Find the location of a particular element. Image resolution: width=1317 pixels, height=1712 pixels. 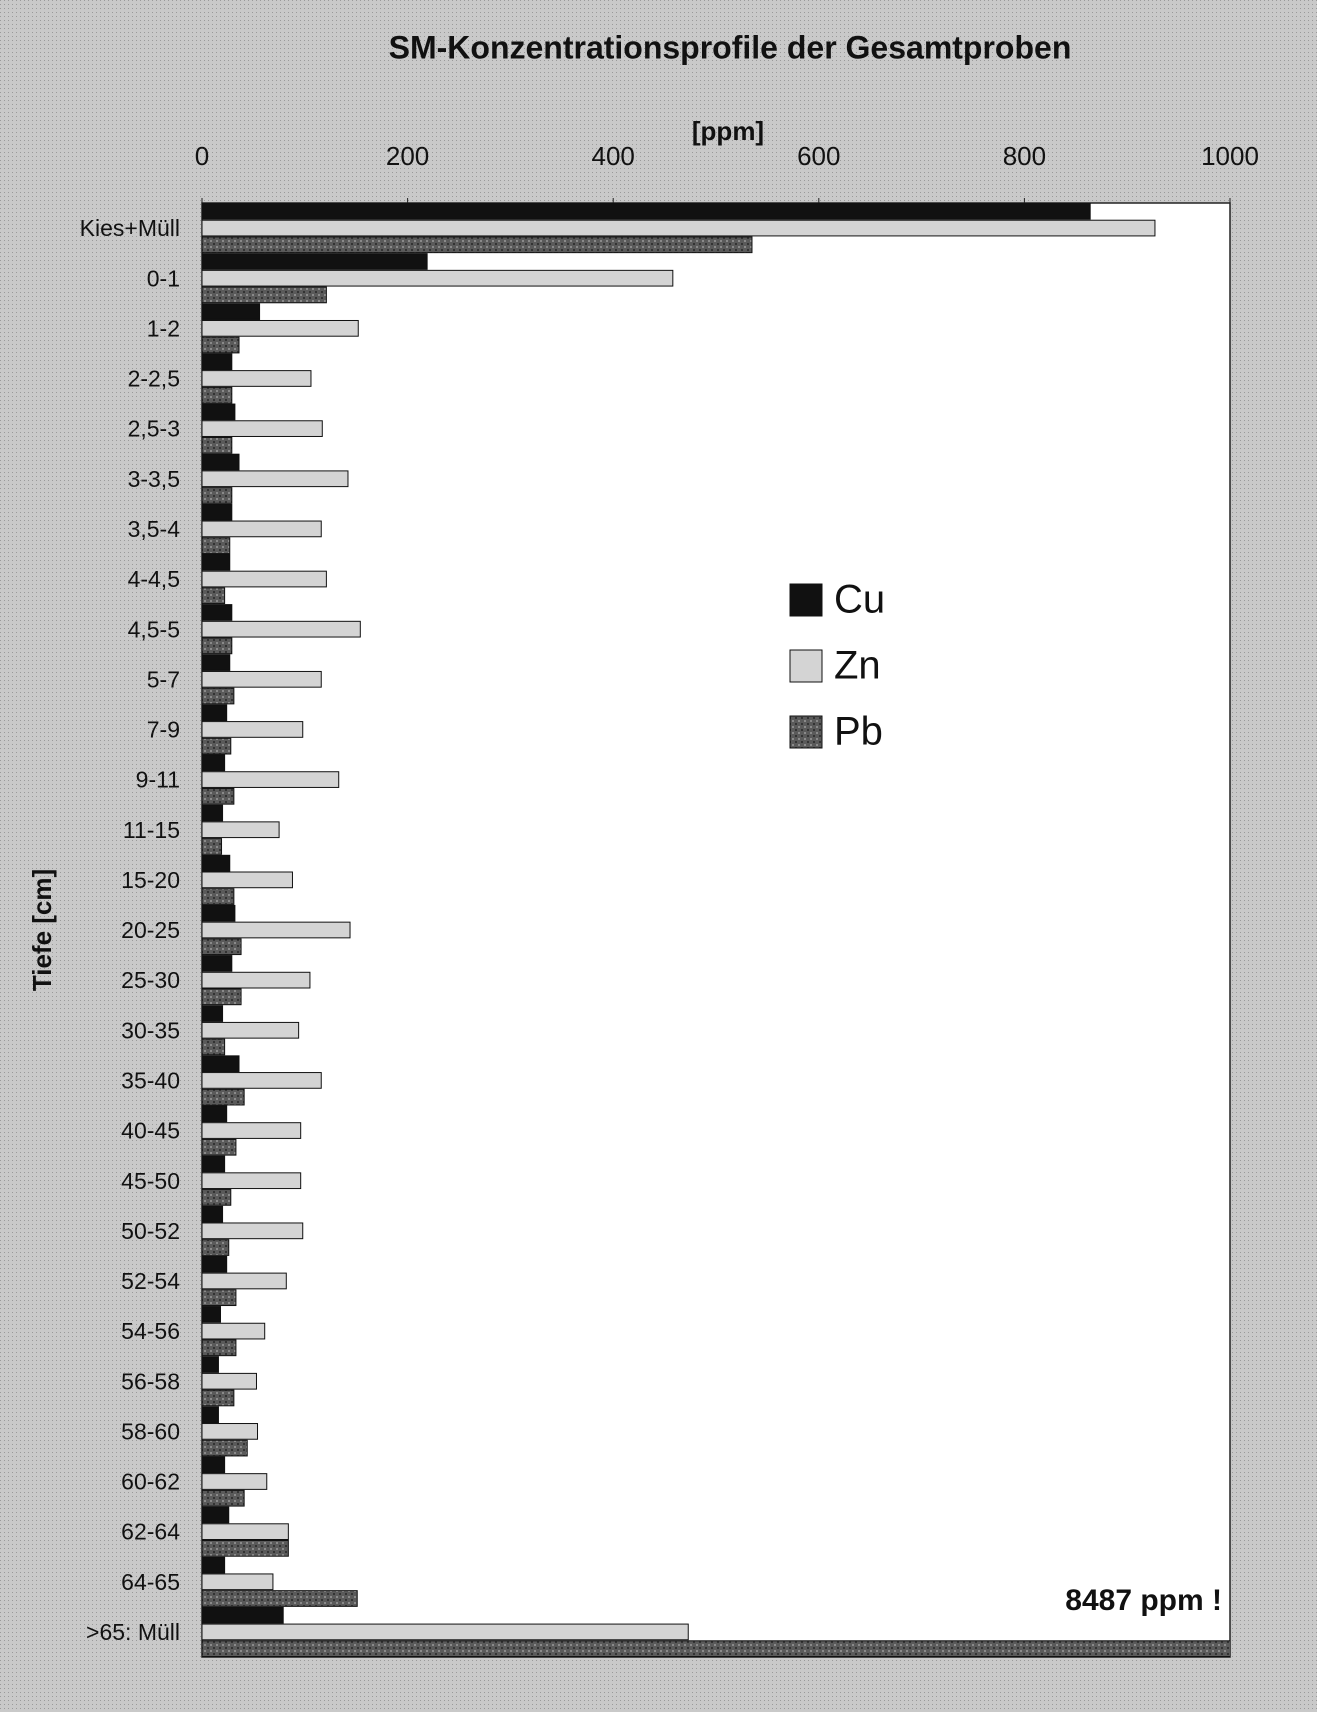

y-tick-label: 3,5-4 is located at coordinates (154, 529).